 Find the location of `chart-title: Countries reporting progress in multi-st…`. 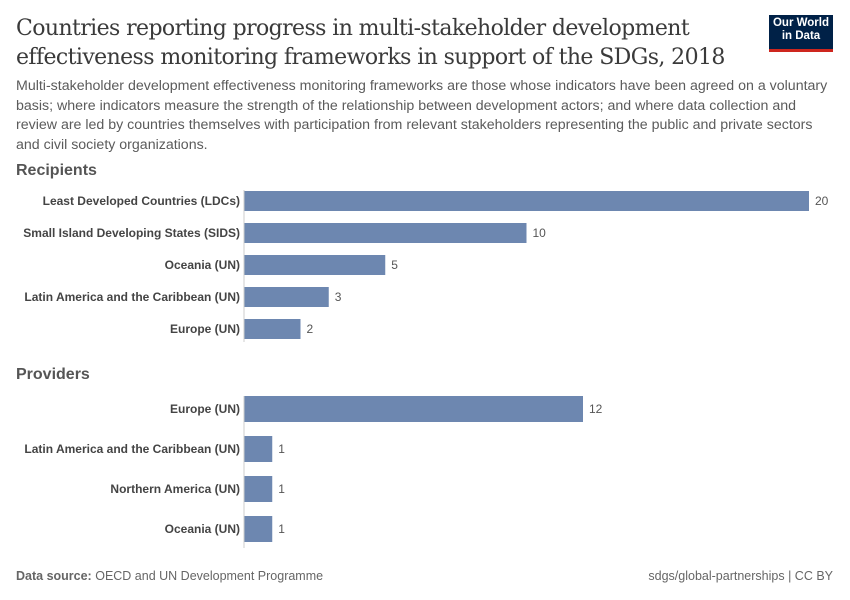

chart-title: Countries reporting progress in multi-st… is located at coordinates (370, 43).